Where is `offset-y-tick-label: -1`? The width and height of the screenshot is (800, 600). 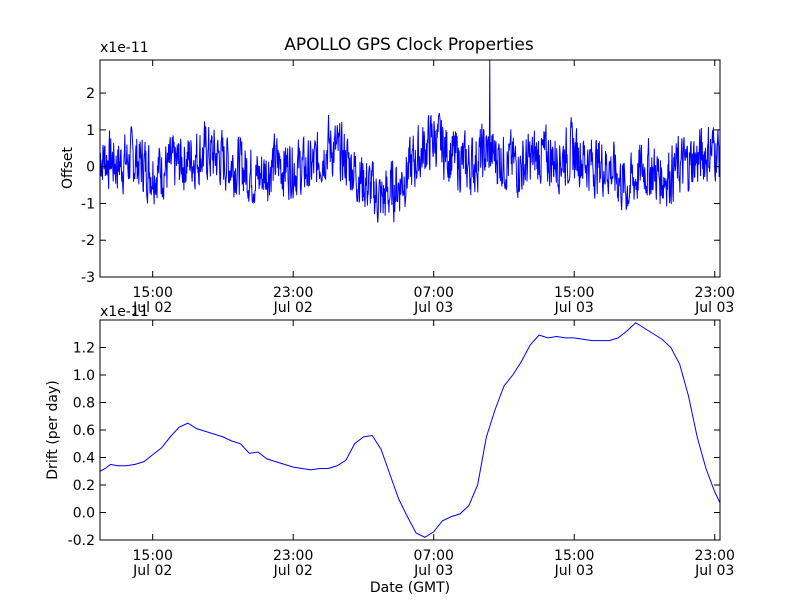 offset-y-tick-label: -1 is located at coordinates (88, 204).